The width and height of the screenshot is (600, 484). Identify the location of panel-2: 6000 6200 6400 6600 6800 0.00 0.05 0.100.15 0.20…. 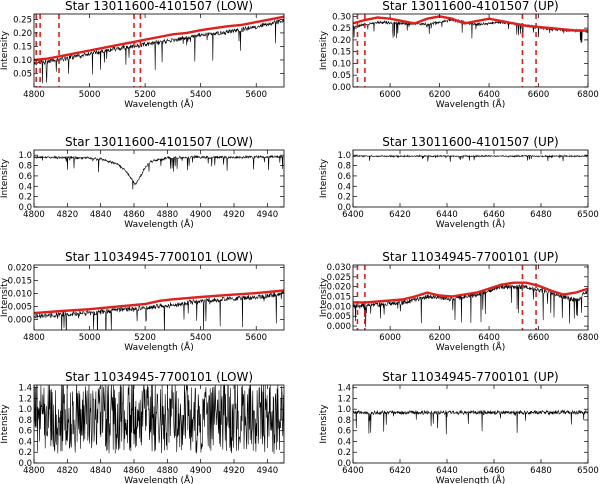
(459, 55).